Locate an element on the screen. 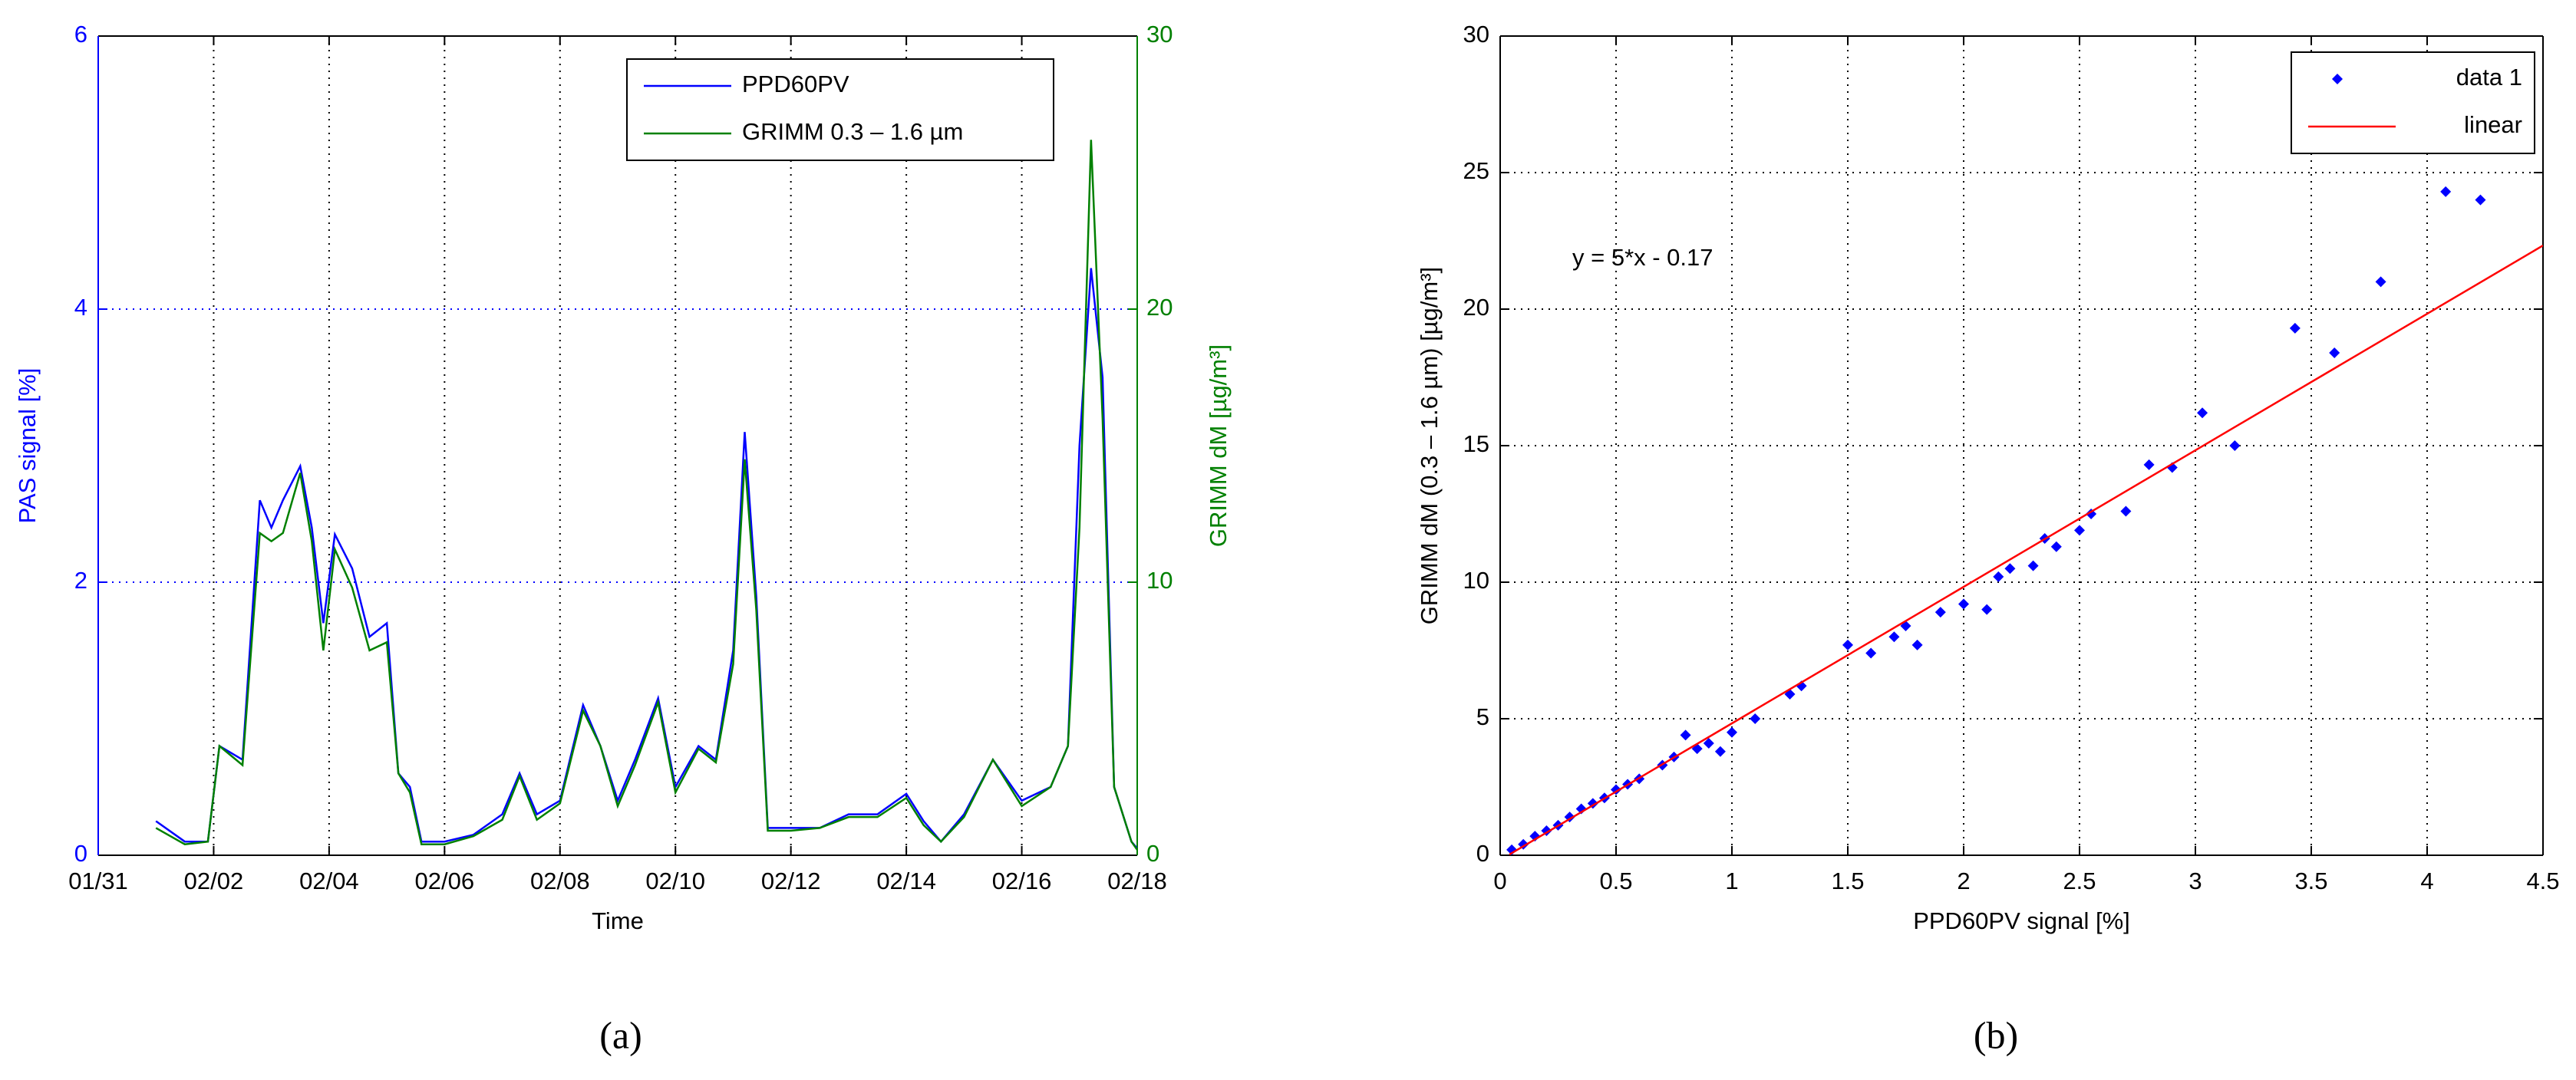  y-tick-label: 2 is located at coordinates (80, 581).